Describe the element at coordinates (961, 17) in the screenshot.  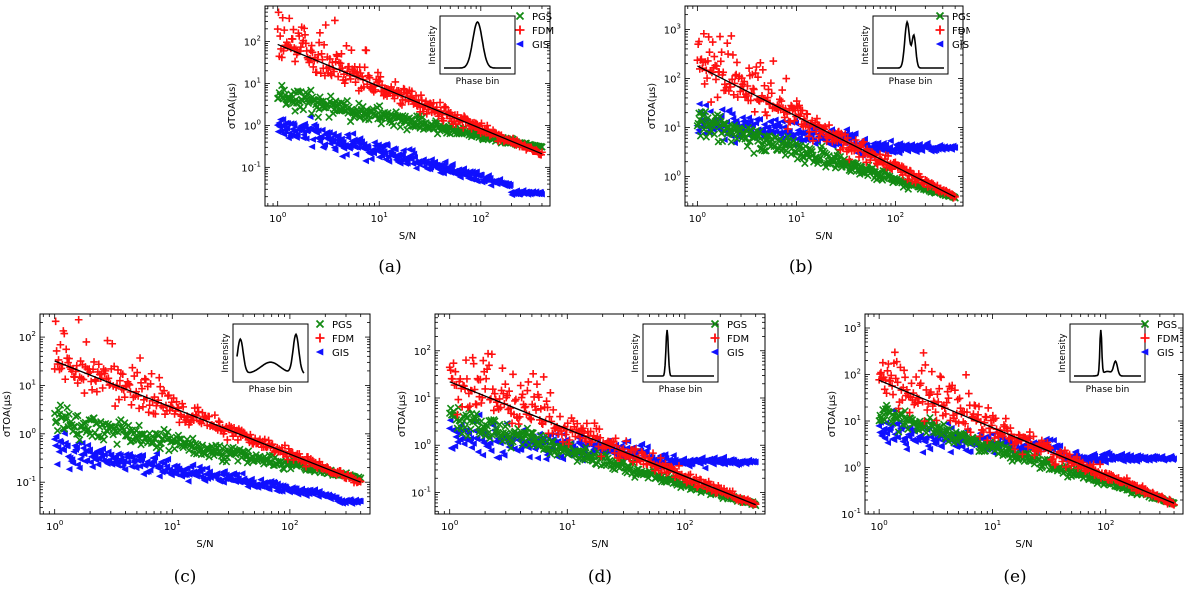
I see `legend-label-pgs: PGS` at that location.